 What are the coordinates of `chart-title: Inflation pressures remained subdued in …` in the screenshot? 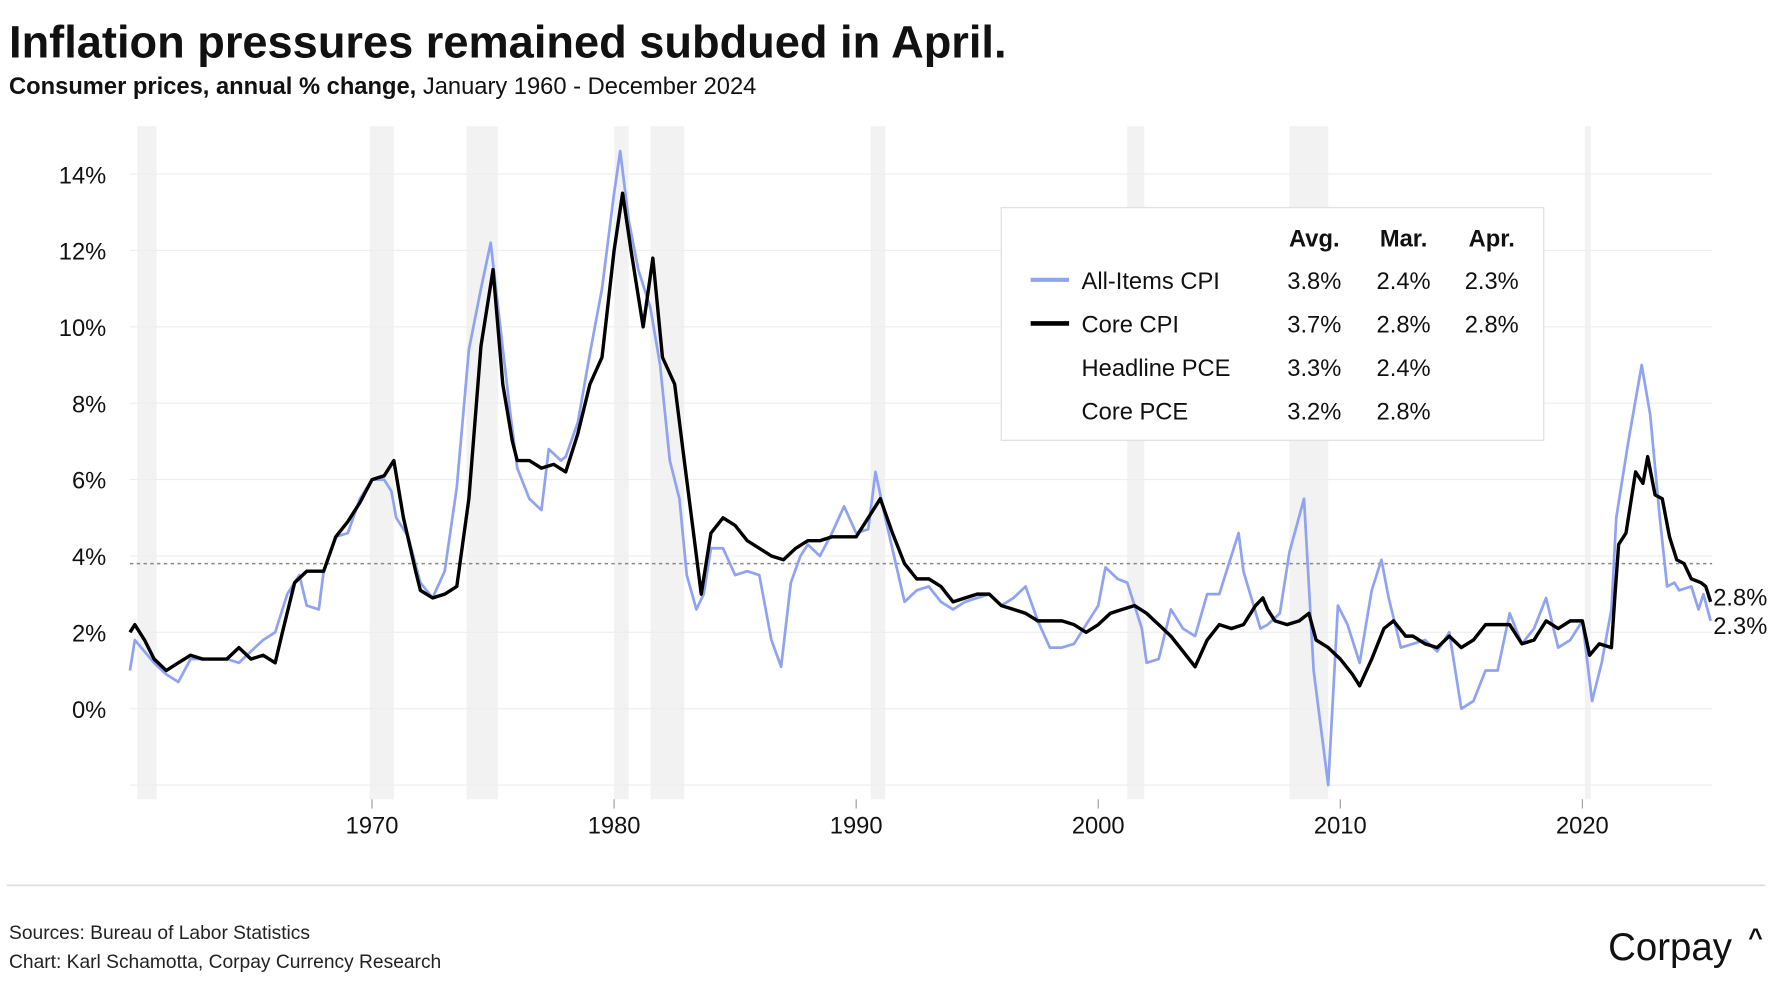 It's located at (508, 41).